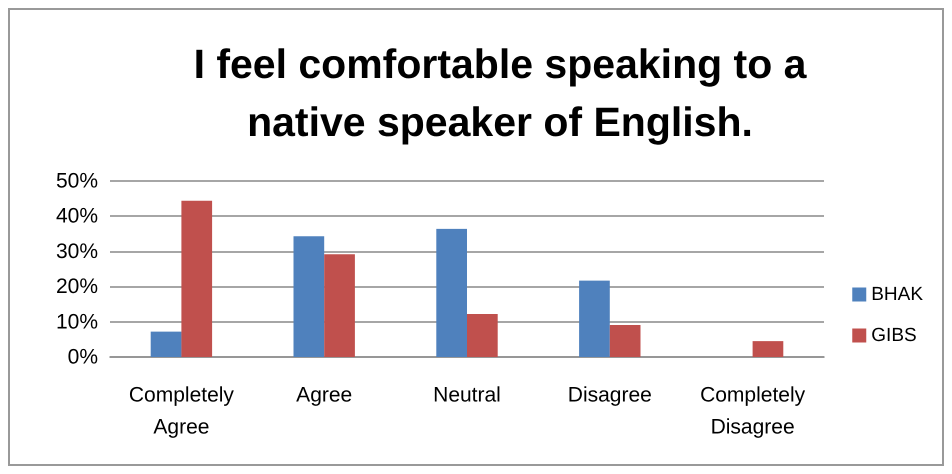 The image size is (952, 474). Describe the element at coordinates (77, 322) in the screenshot. I see `y-tick-label: 10%` at that location.